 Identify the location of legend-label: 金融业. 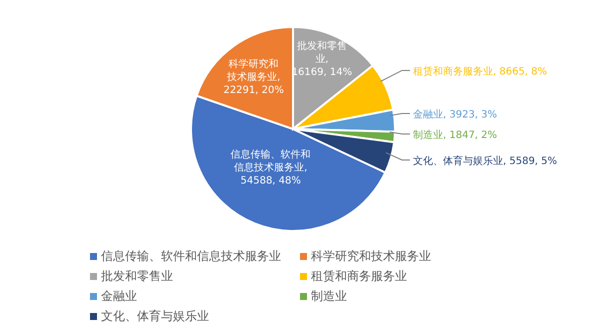
(119, 296).